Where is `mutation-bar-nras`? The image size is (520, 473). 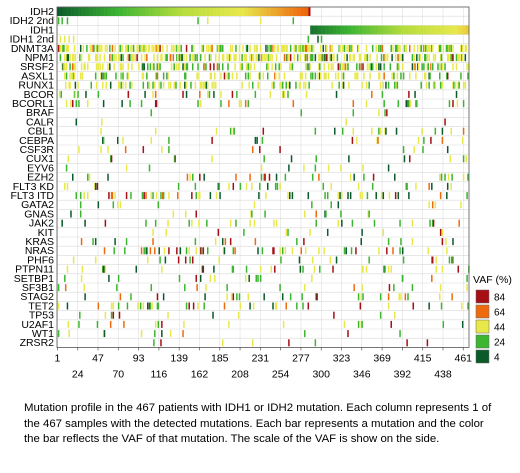
mutation-bar-nras is located at coordinates (150, 251).